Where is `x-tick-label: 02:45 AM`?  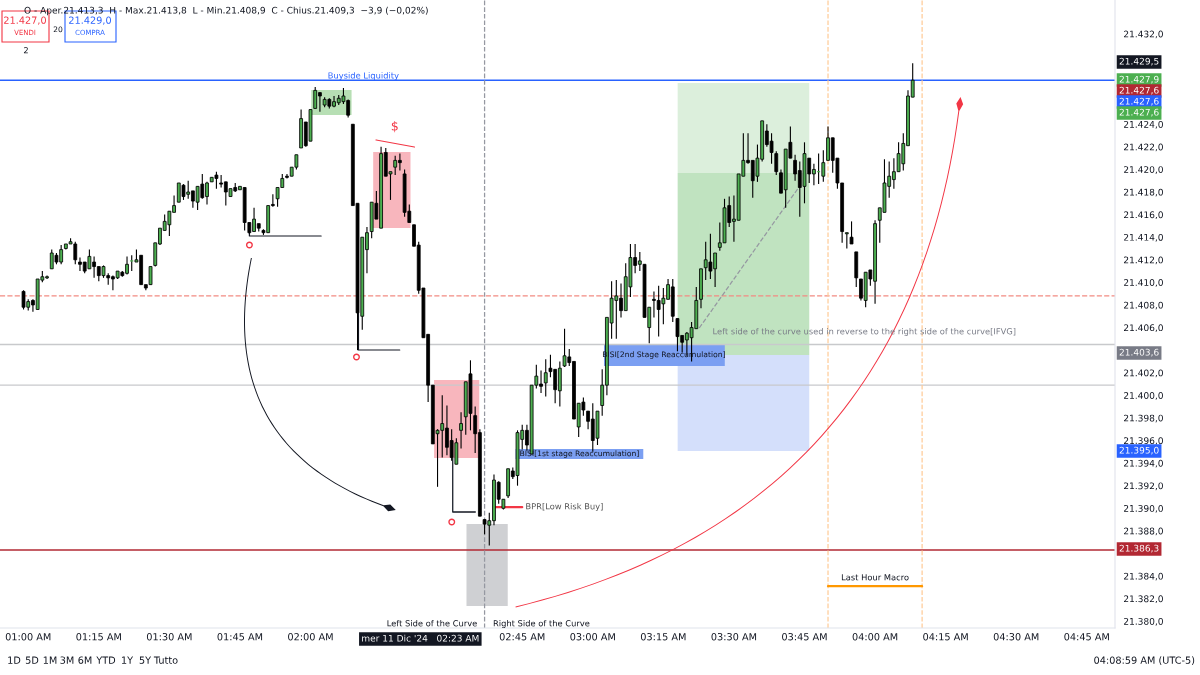 x-tick-label: 02:45 AM is located at coordinates (522, 637).